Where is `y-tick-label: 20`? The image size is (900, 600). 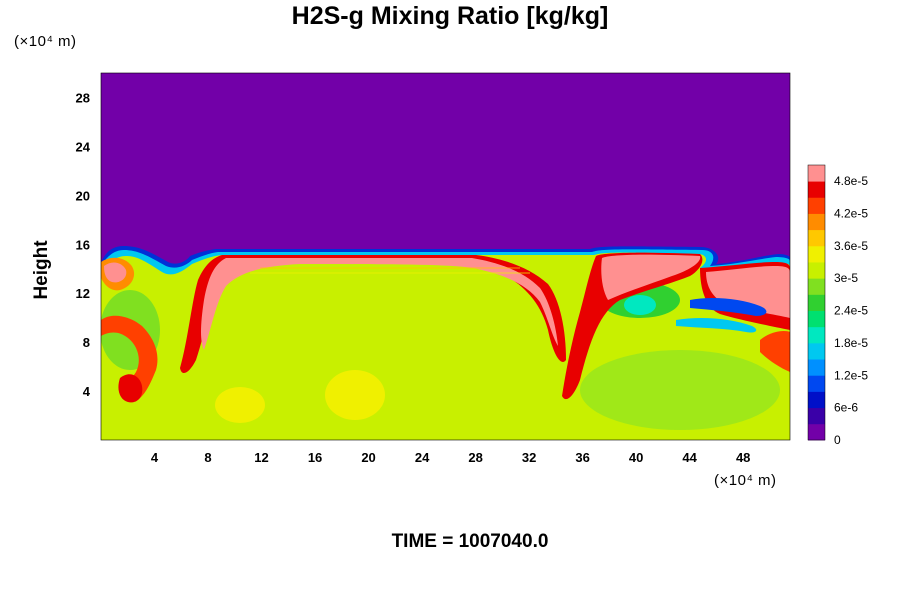
y-tick-label: 20 is located at coordinates (83, 195).